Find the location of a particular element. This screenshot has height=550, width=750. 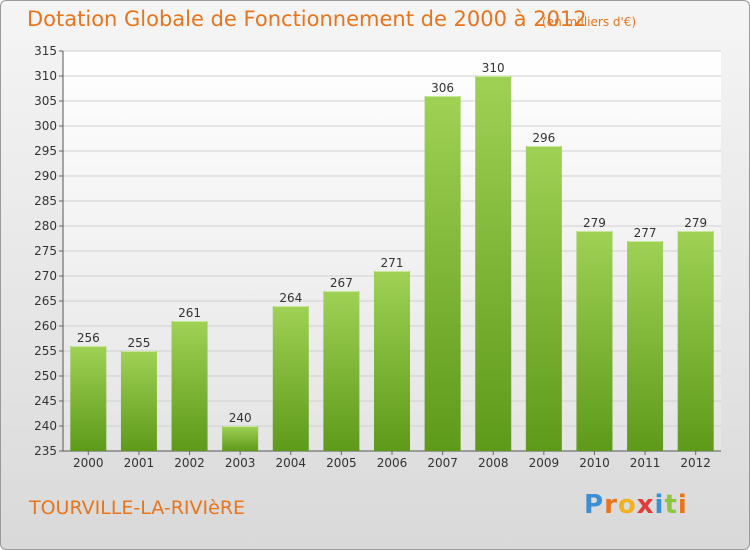

x-tick-label: 2005 is located at coordinates (341, 463).